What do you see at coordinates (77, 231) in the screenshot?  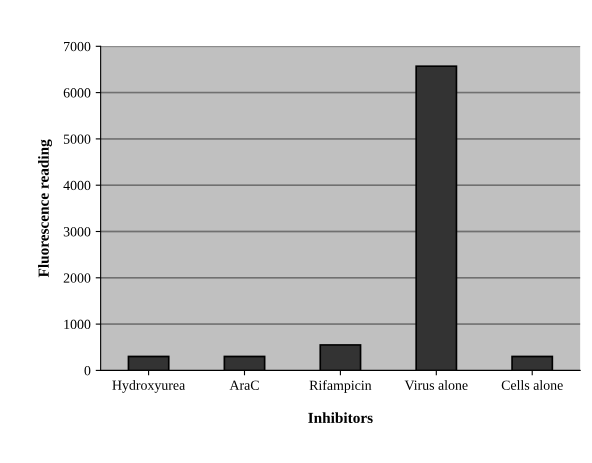 I see `y-tick-label: 3000` at bounding box center [77, 231].